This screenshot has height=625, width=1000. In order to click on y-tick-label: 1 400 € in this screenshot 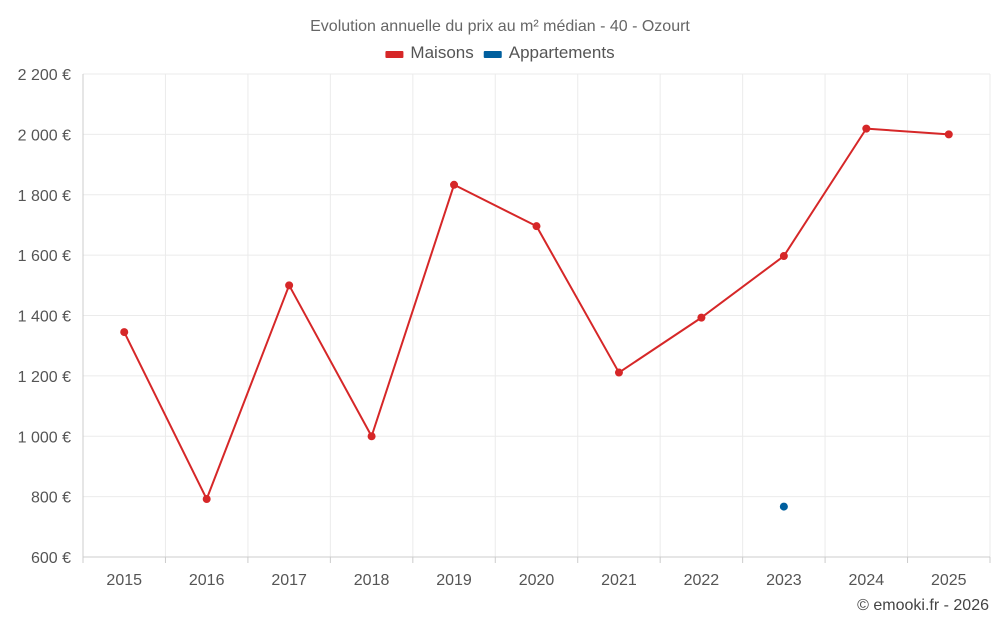, I will do `click(44, 317)`.